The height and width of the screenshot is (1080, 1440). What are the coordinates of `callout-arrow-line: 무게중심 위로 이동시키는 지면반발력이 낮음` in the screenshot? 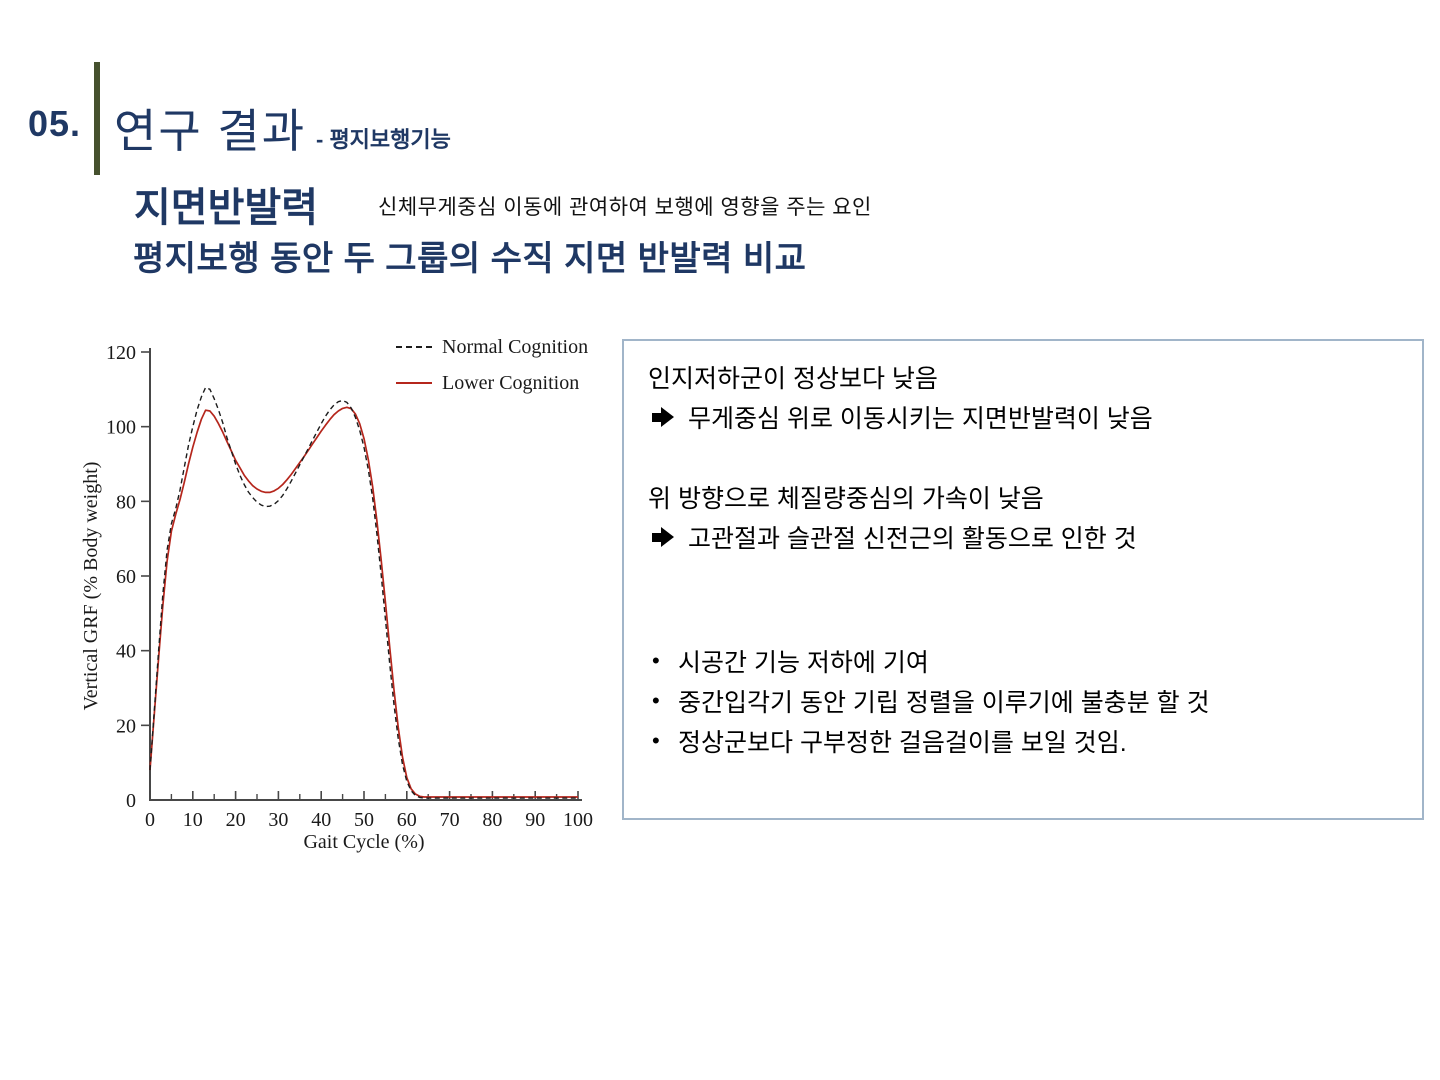 It's located at (902, 417).